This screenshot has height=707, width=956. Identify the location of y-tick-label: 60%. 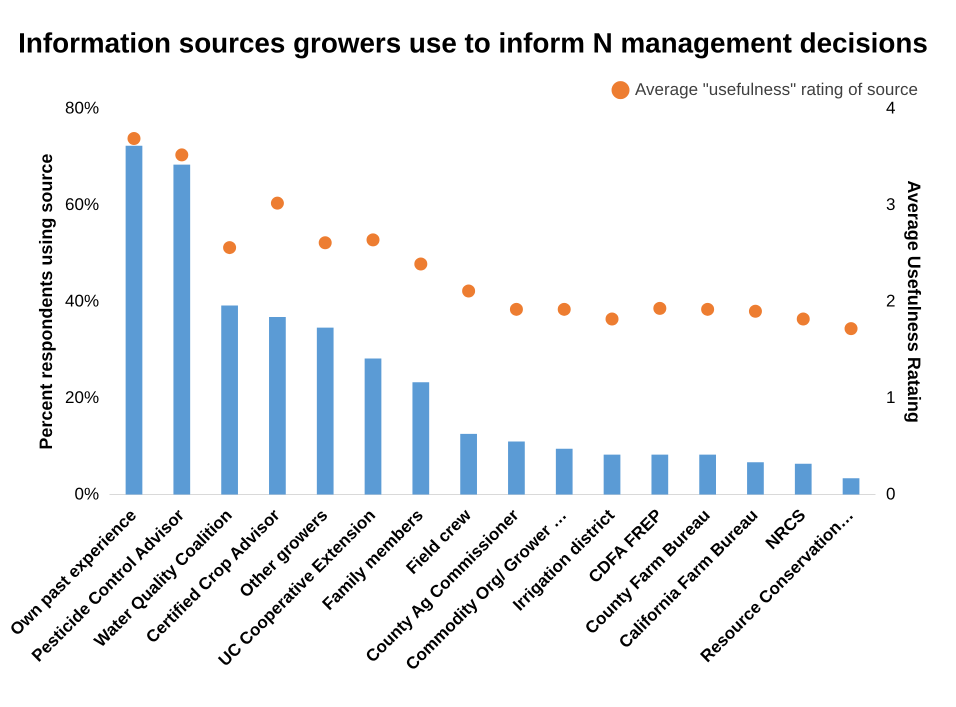
(82, 204).